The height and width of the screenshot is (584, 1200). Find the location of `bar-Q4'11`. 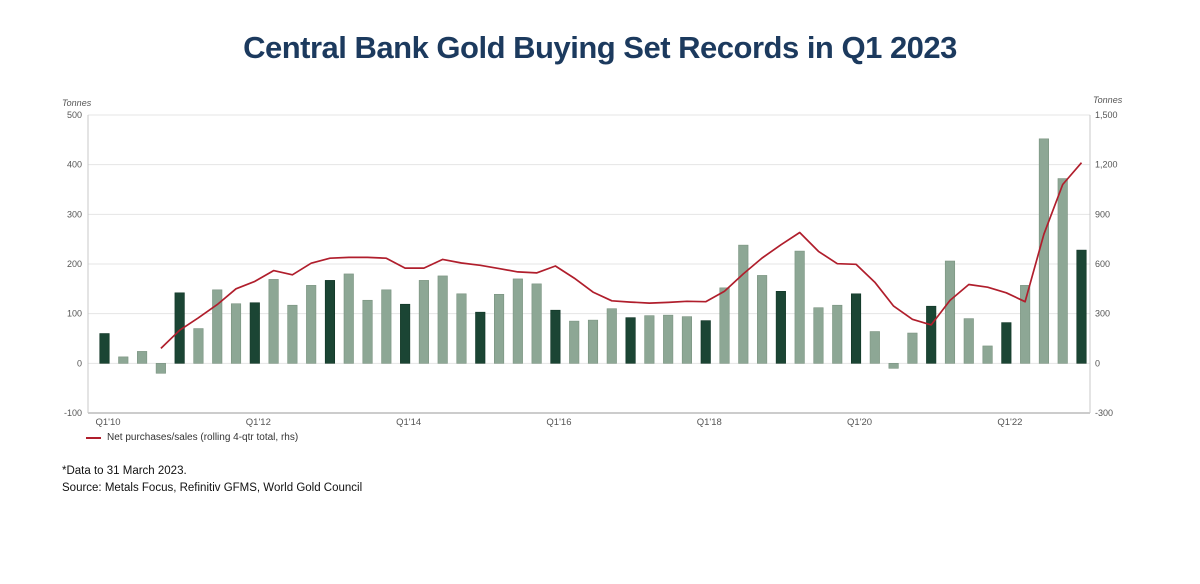

bar-Q4'11 is located at coordinates (236, 333).